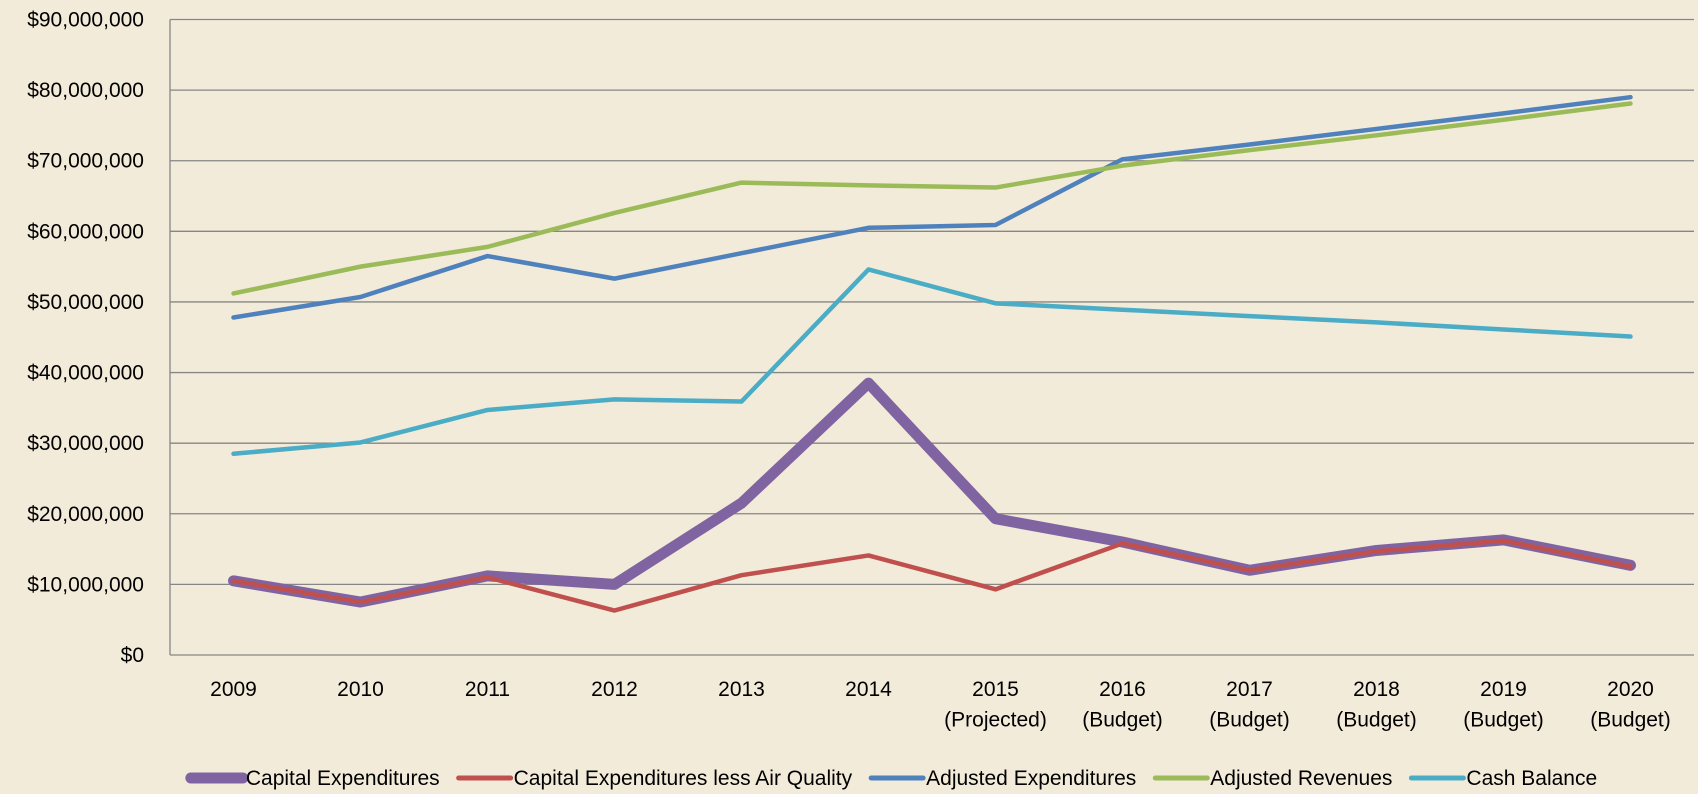 This screenshot has height=794, width=1698. Describe the element at coordinates (85, 231) in the screenshot. I see `y-tick-label: $60,000,000` at that location.